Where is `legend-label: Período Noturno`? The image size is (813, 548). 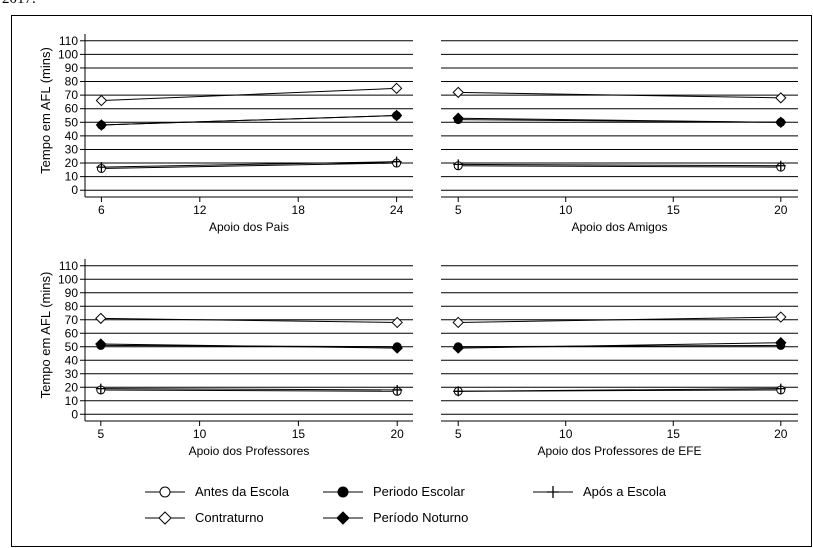 legend-label: Período Noturno is located at coordinates (420, 517).